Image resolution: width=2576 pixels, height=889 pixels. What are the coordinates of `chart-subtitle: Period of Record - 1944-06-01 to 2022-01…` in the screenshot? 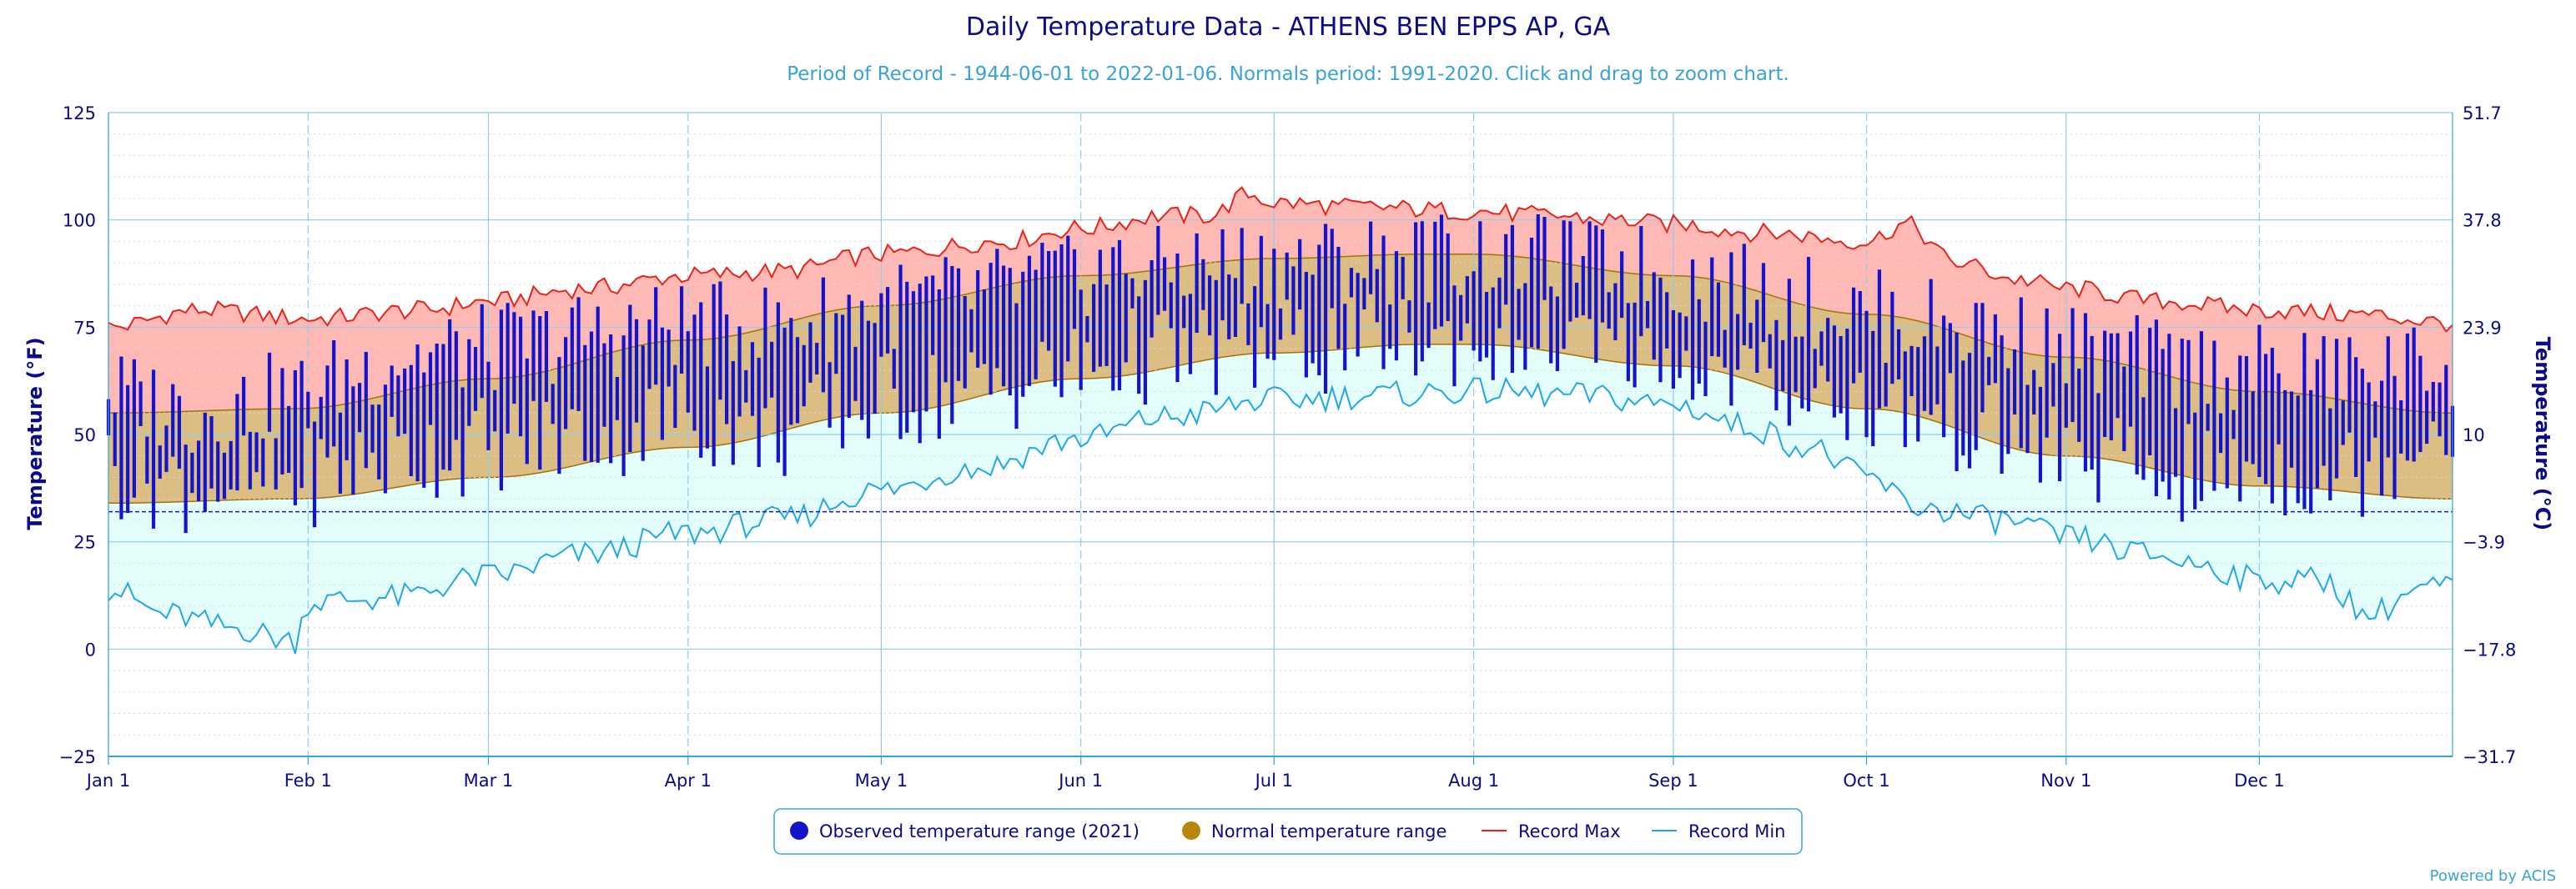 It's located at (1288, 74).